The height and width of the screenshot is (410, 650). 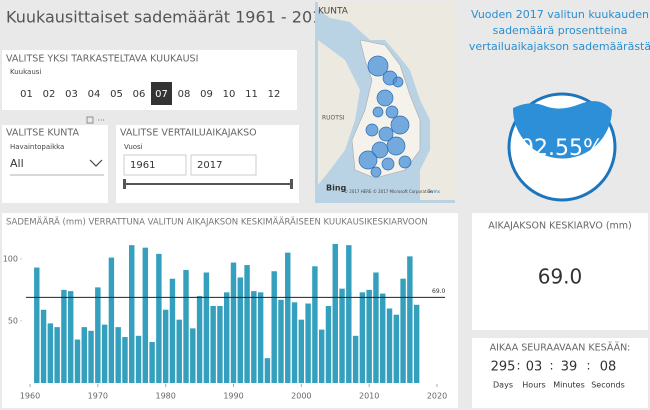 I want to click on end-input, so click(x=223, y=165).